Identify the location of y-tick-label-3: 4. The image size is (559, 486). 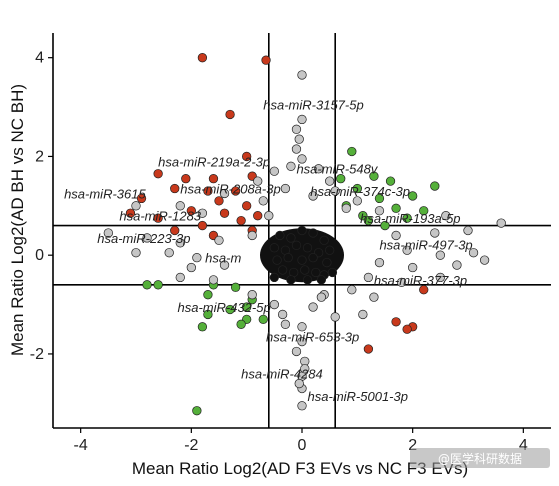
(39, 58).